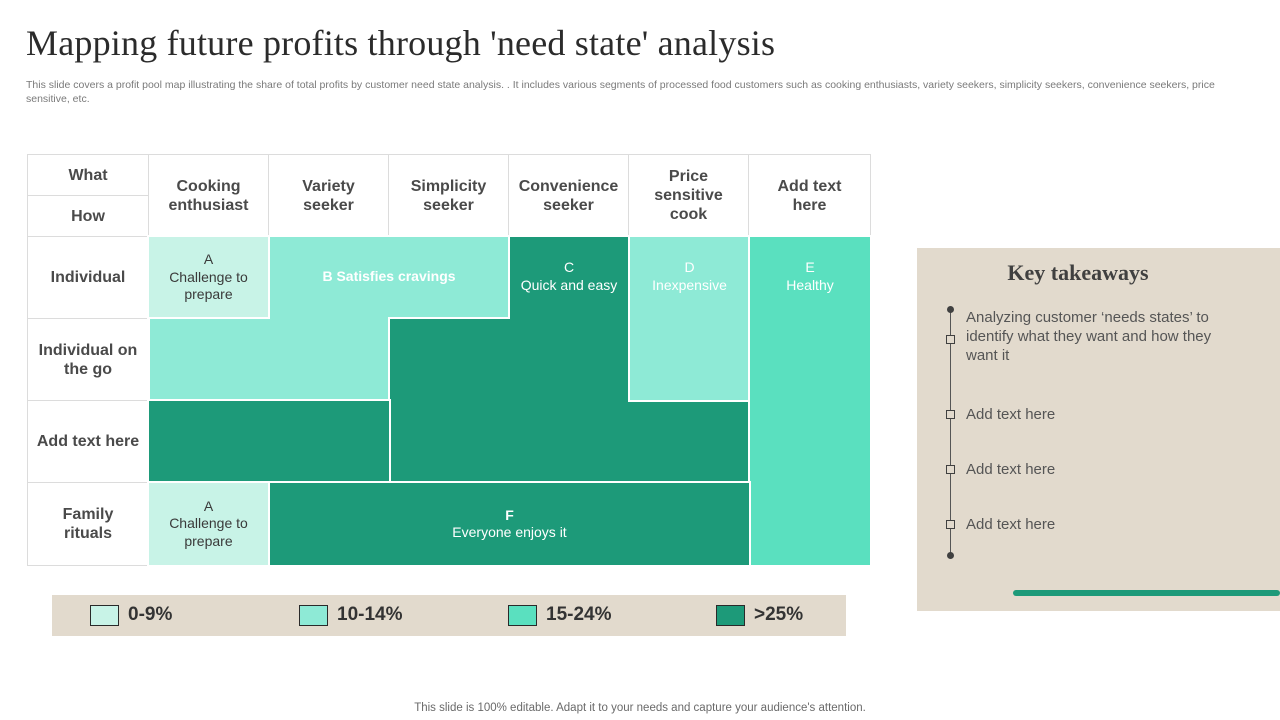 This screenshot has width=1280, height=720. What do you see at coordinates (1011, 524) in the screenshot?
I see `takeaway-item-4: Add text here` at bounding box center [1011, 524].